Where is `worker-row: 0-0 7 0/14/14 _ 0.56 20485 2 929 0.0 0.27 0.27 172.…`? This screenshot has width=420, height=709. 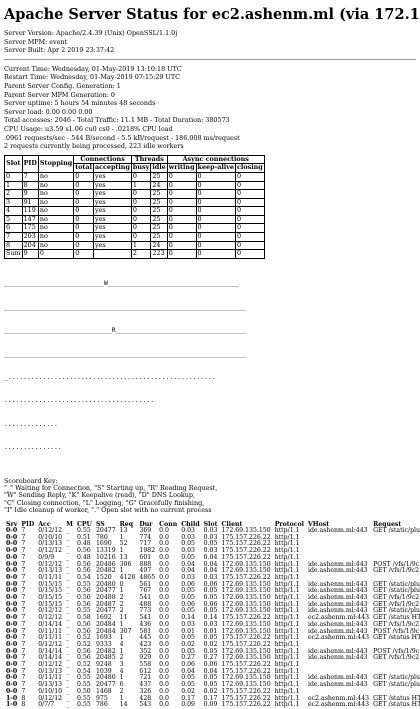
worker-row: 0-0 7 0/14/14 _ 0.56 20485 2 929 0.0 0.27 0.27 172.… is located at coordinates (212, 658).